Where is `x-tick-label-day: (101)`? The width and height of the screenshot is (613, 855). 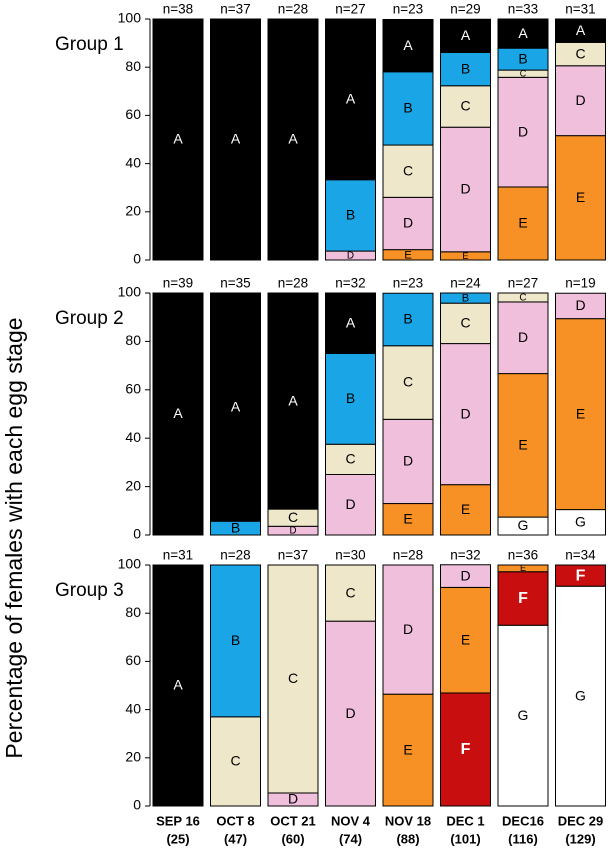
x-tick-label-day: (101) is located at coordinates (465, 838).